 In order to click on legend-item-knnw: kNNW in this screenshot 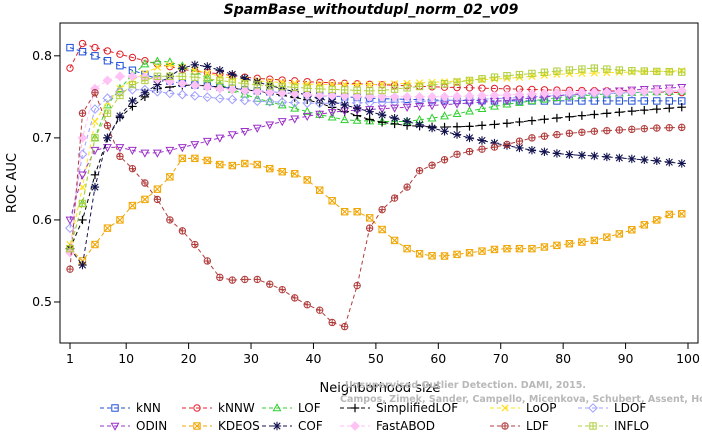, I will do `click(218, 408)`.